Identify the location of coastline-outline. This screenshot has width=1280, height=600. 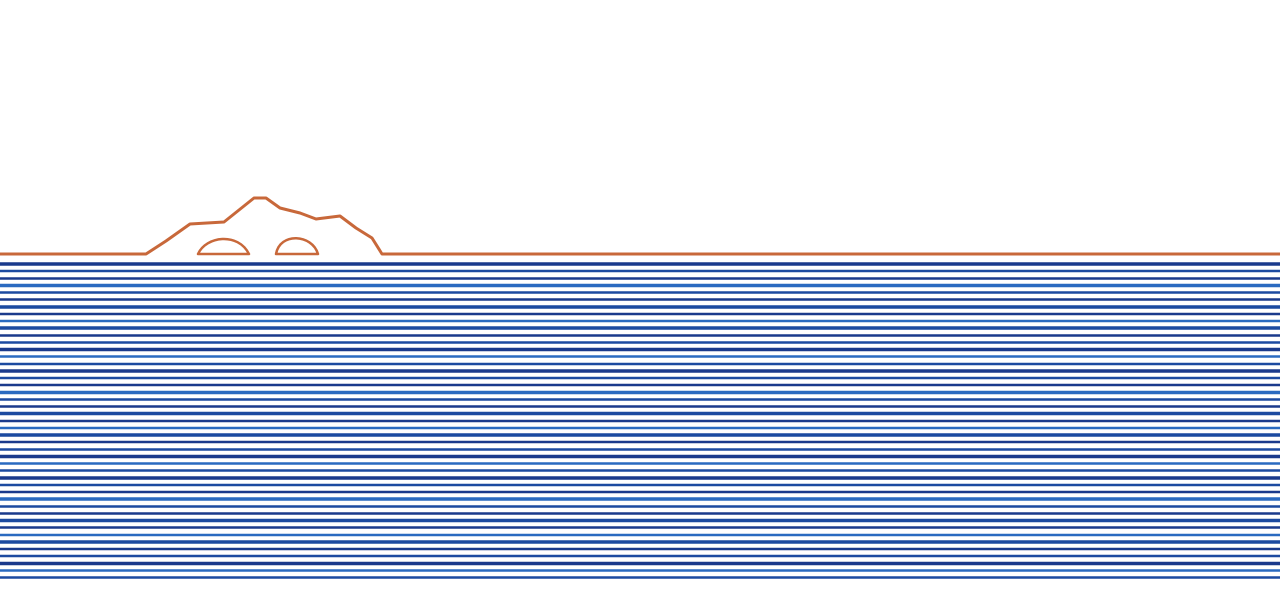
(640, 226).